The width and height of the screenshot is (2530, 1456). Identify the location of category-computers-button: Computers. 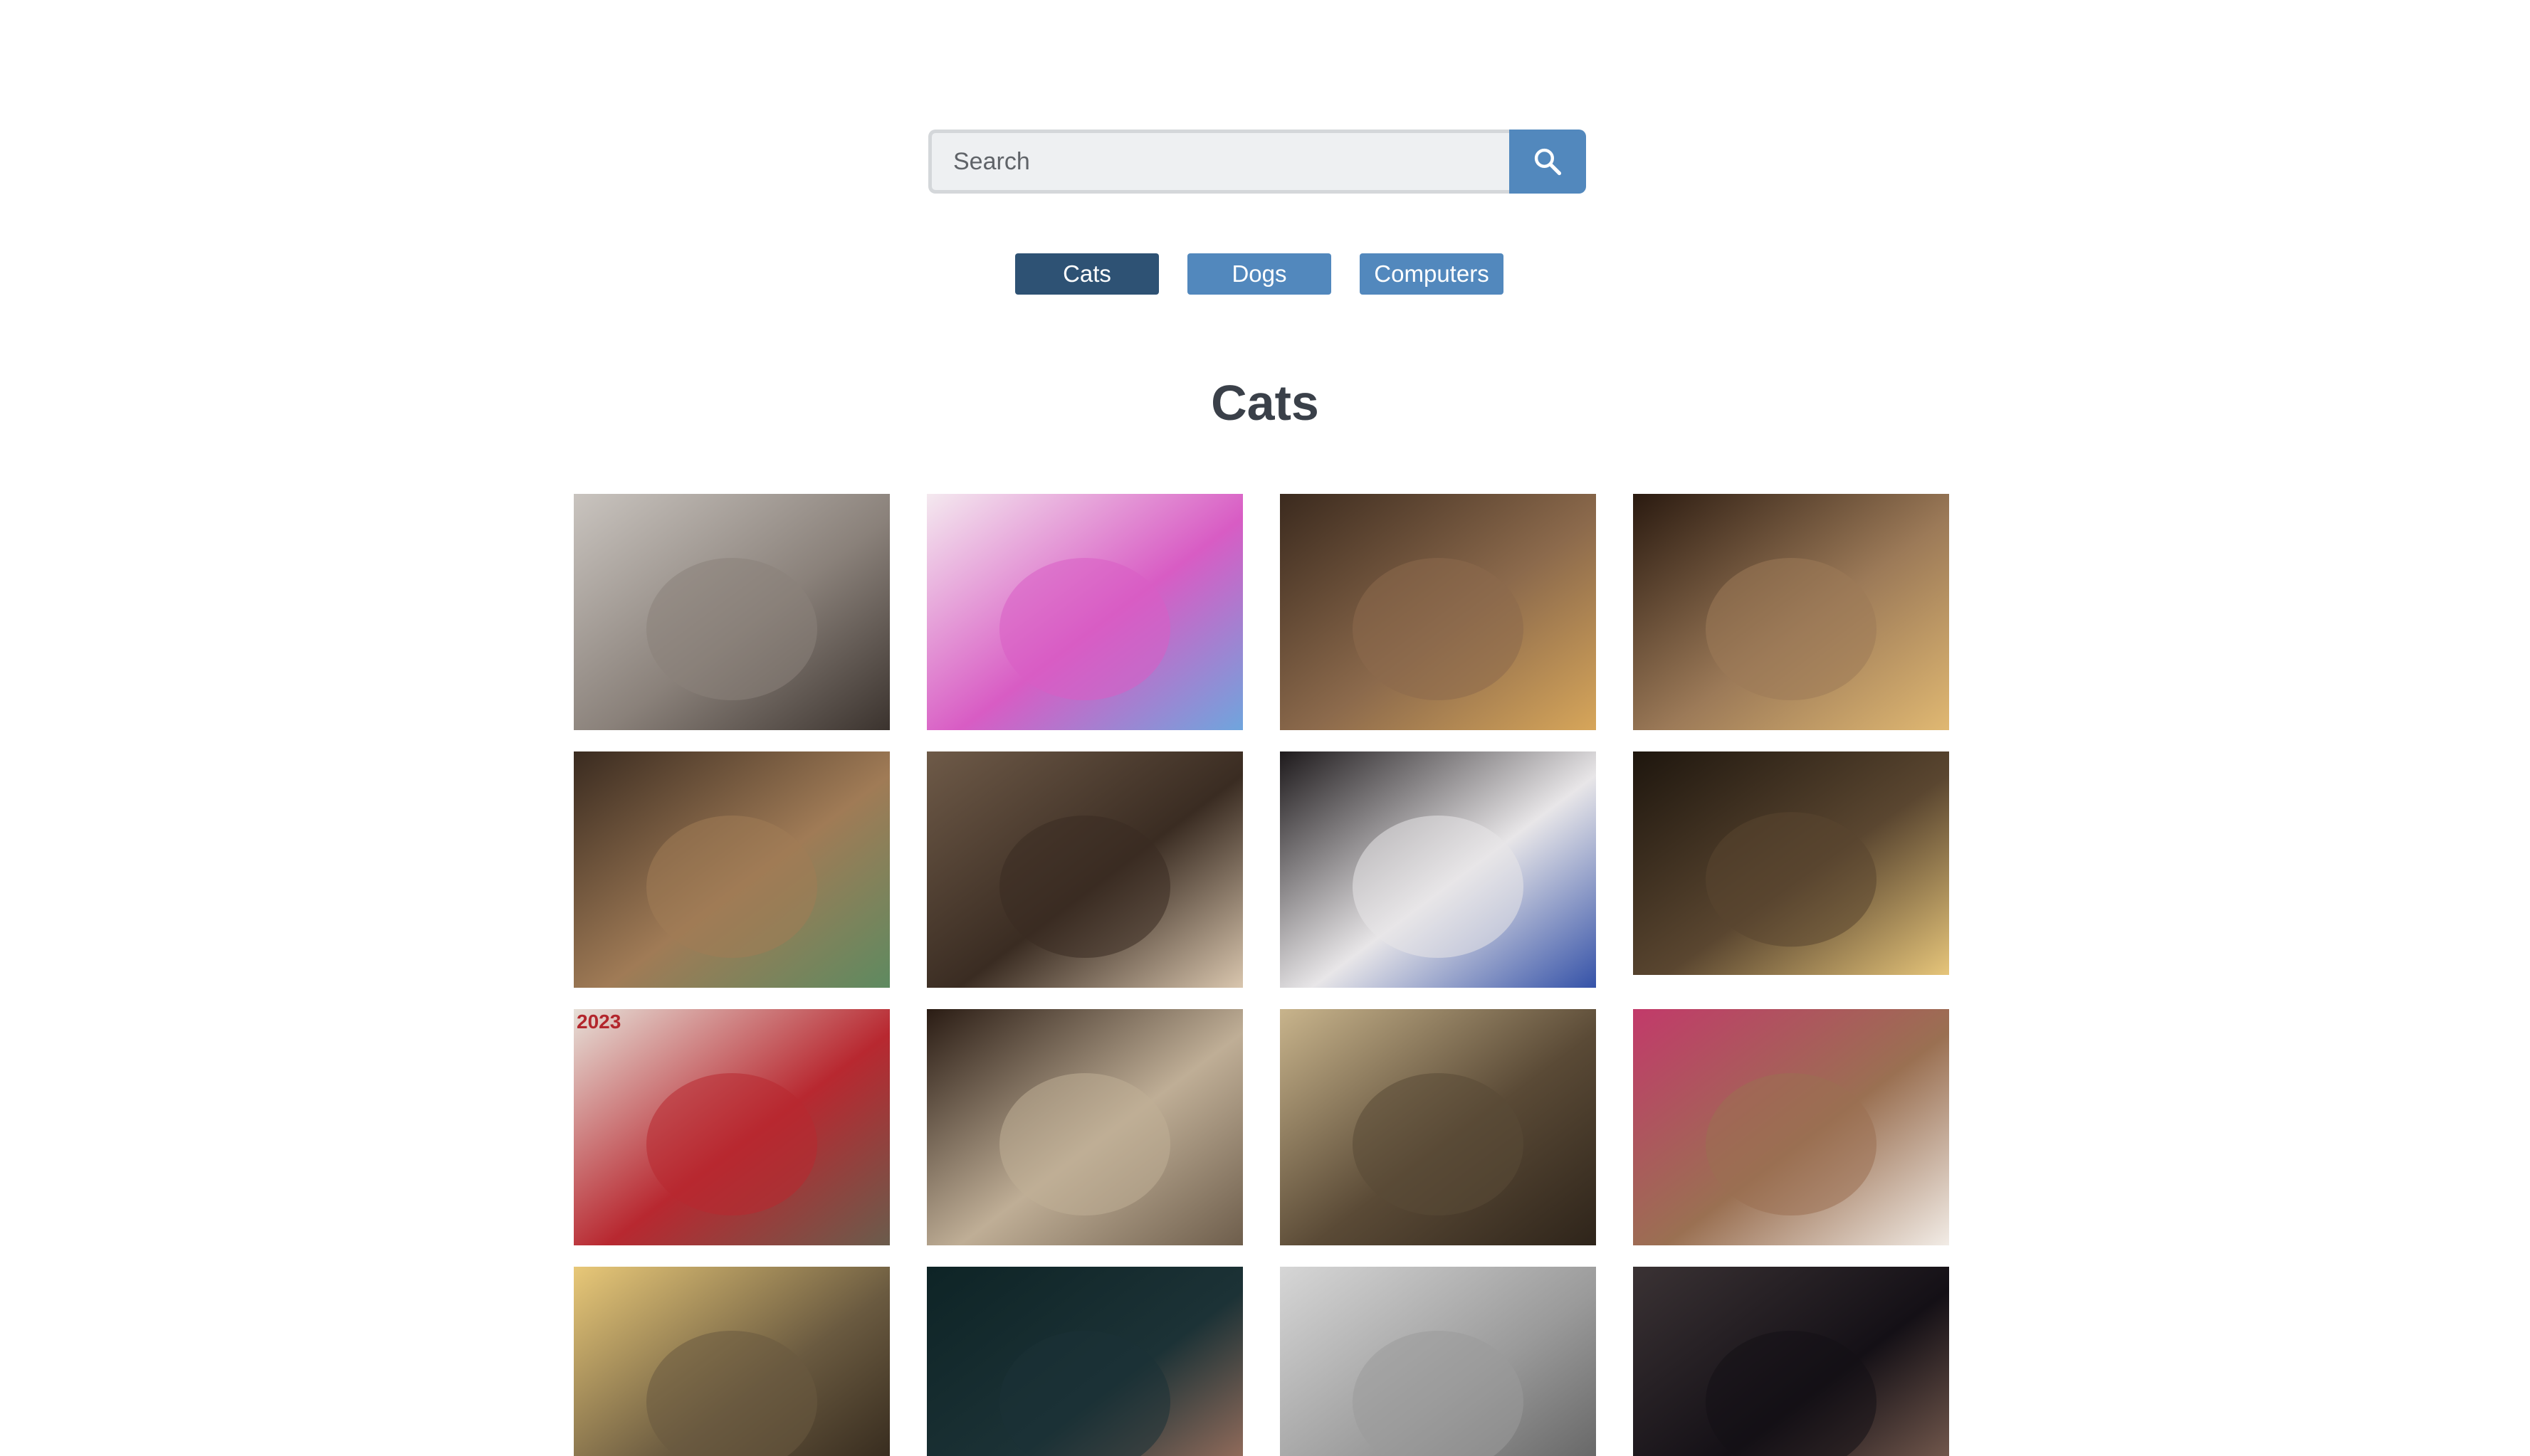
(1432, 274).